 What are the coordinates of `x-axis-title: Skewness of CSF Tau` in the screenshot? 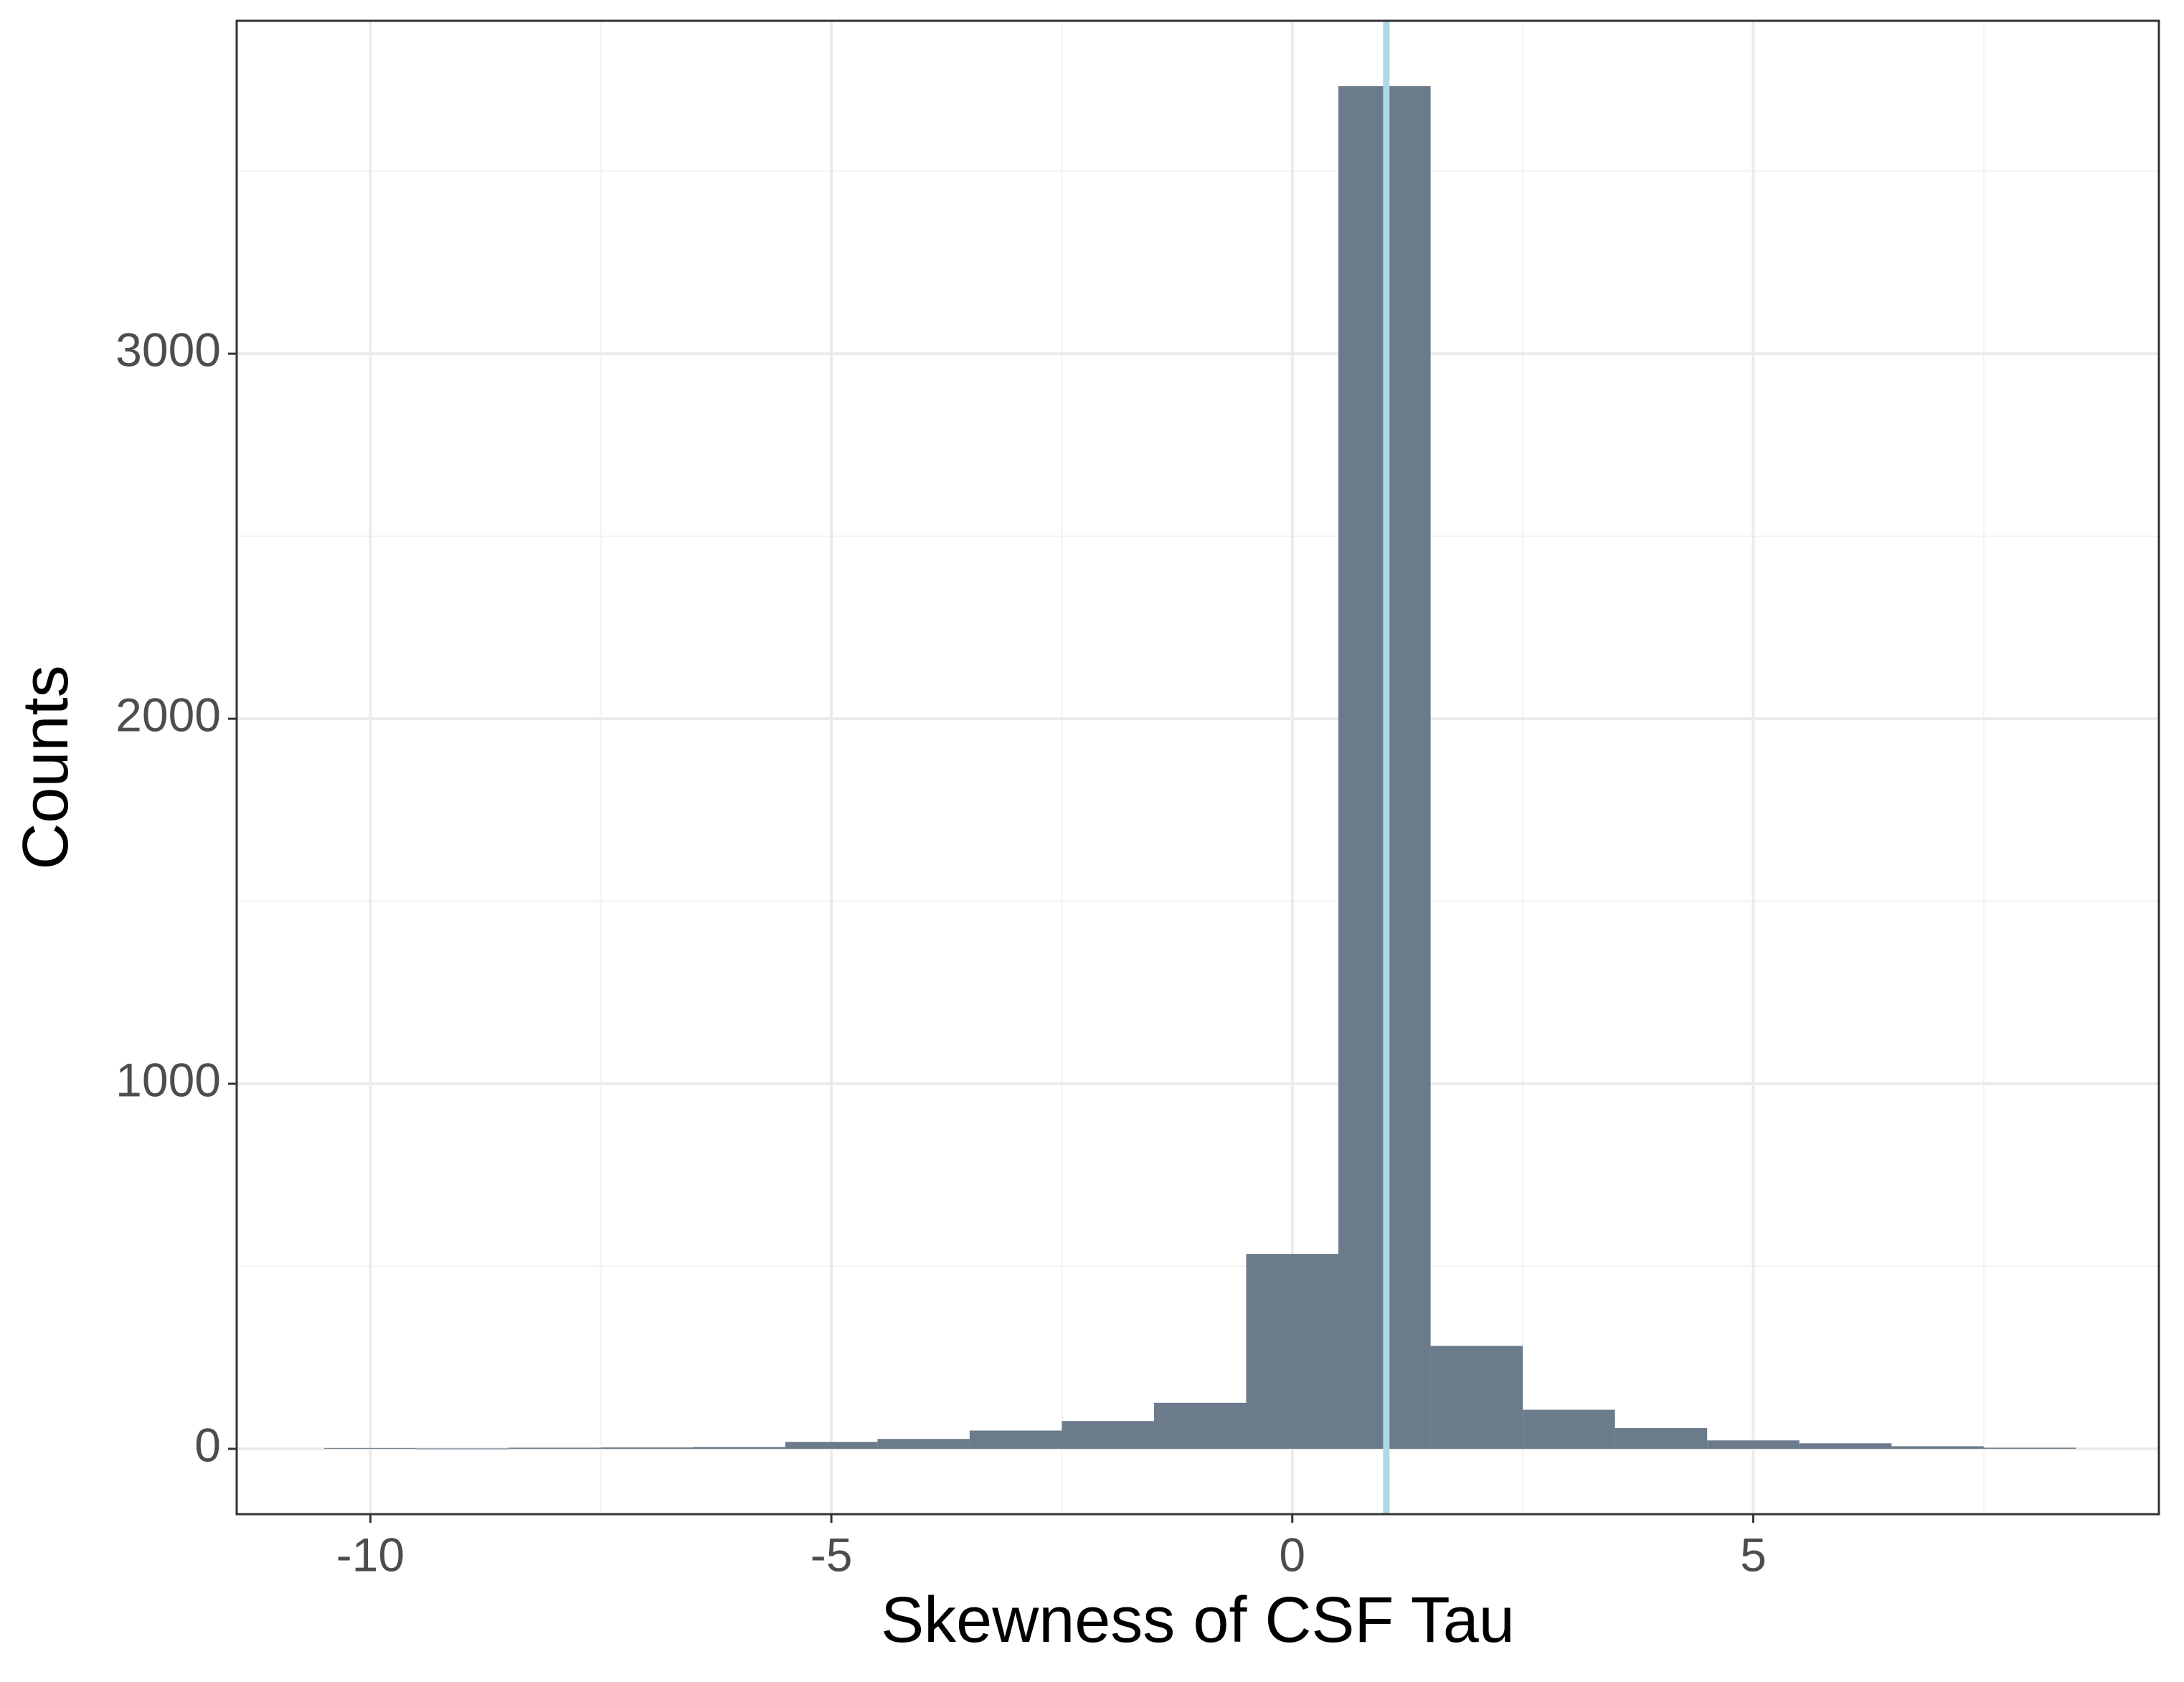 It's located at (1198, 1620).